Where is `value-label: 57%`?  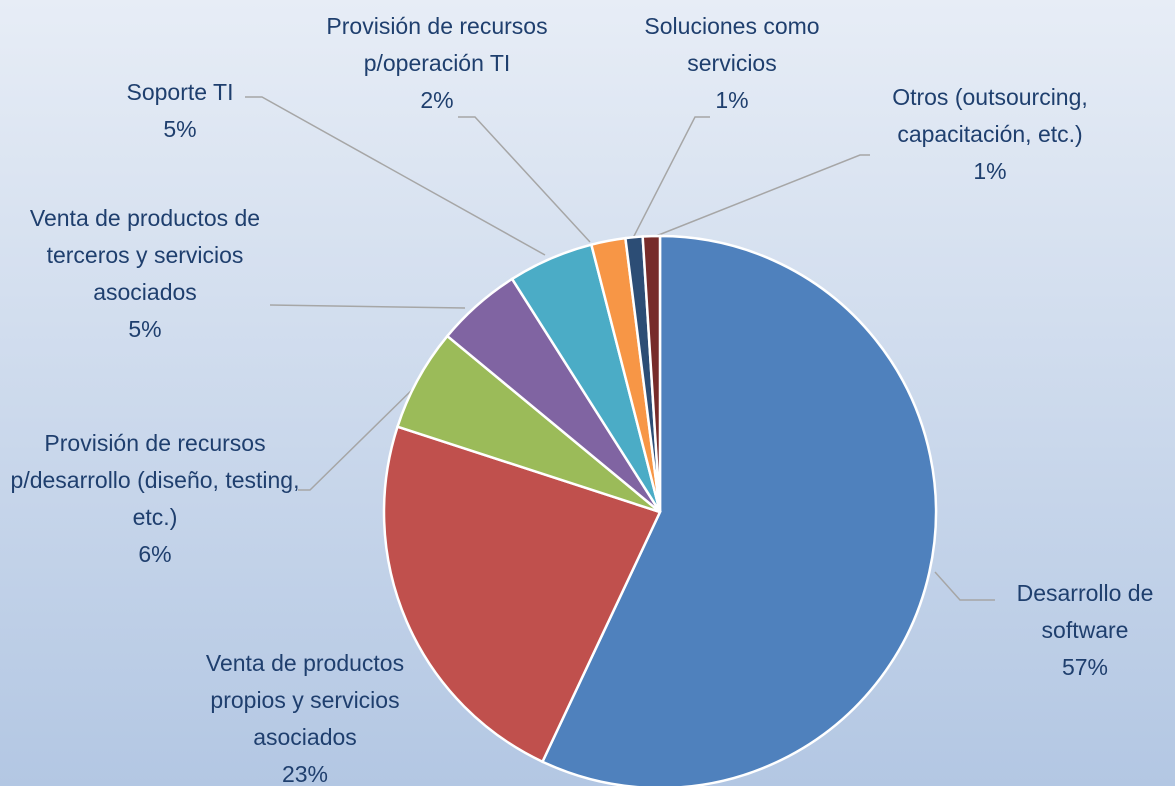
value-label: 57% is located at coordinates (1085, 667).